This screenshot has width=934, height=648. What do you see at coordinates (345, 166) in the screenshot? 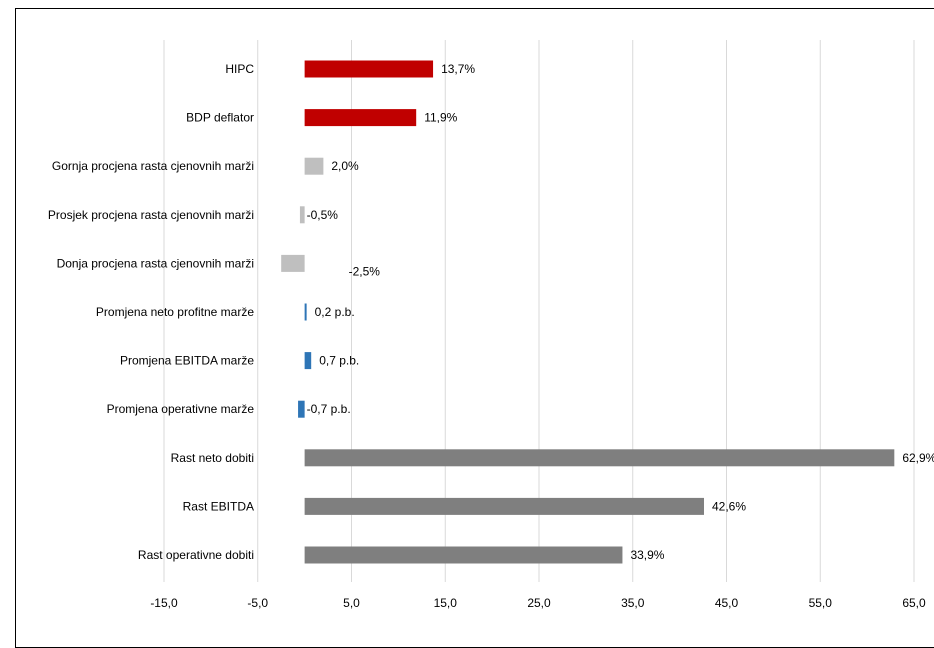
I see `data-label: 2,0%` at bounding box center [345, 166].